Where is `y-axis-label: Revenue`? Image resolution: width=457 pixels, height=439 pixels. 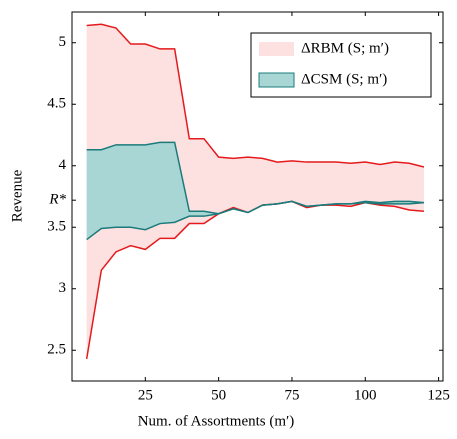
y-axis-label: Revenue is located at coordinates (17, 195).